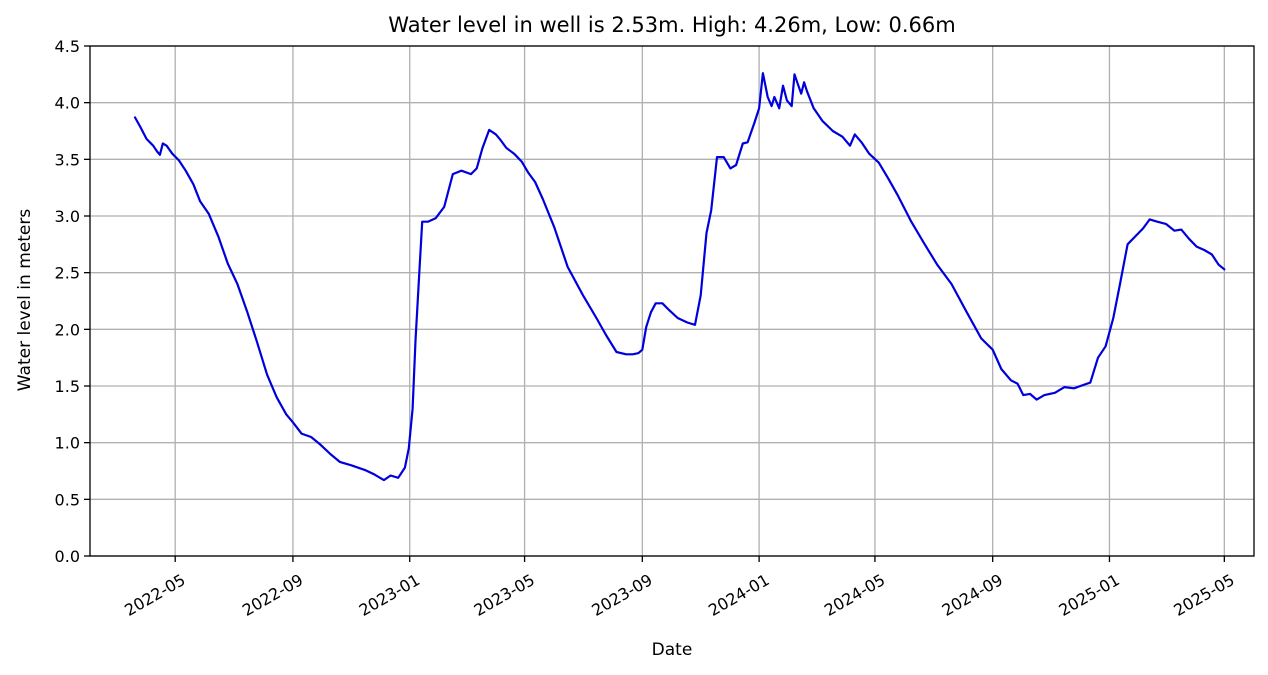  Describe the element at coordinates (67, 46) in the screenshot. I see `y-tick-label: 4.5` at that location.